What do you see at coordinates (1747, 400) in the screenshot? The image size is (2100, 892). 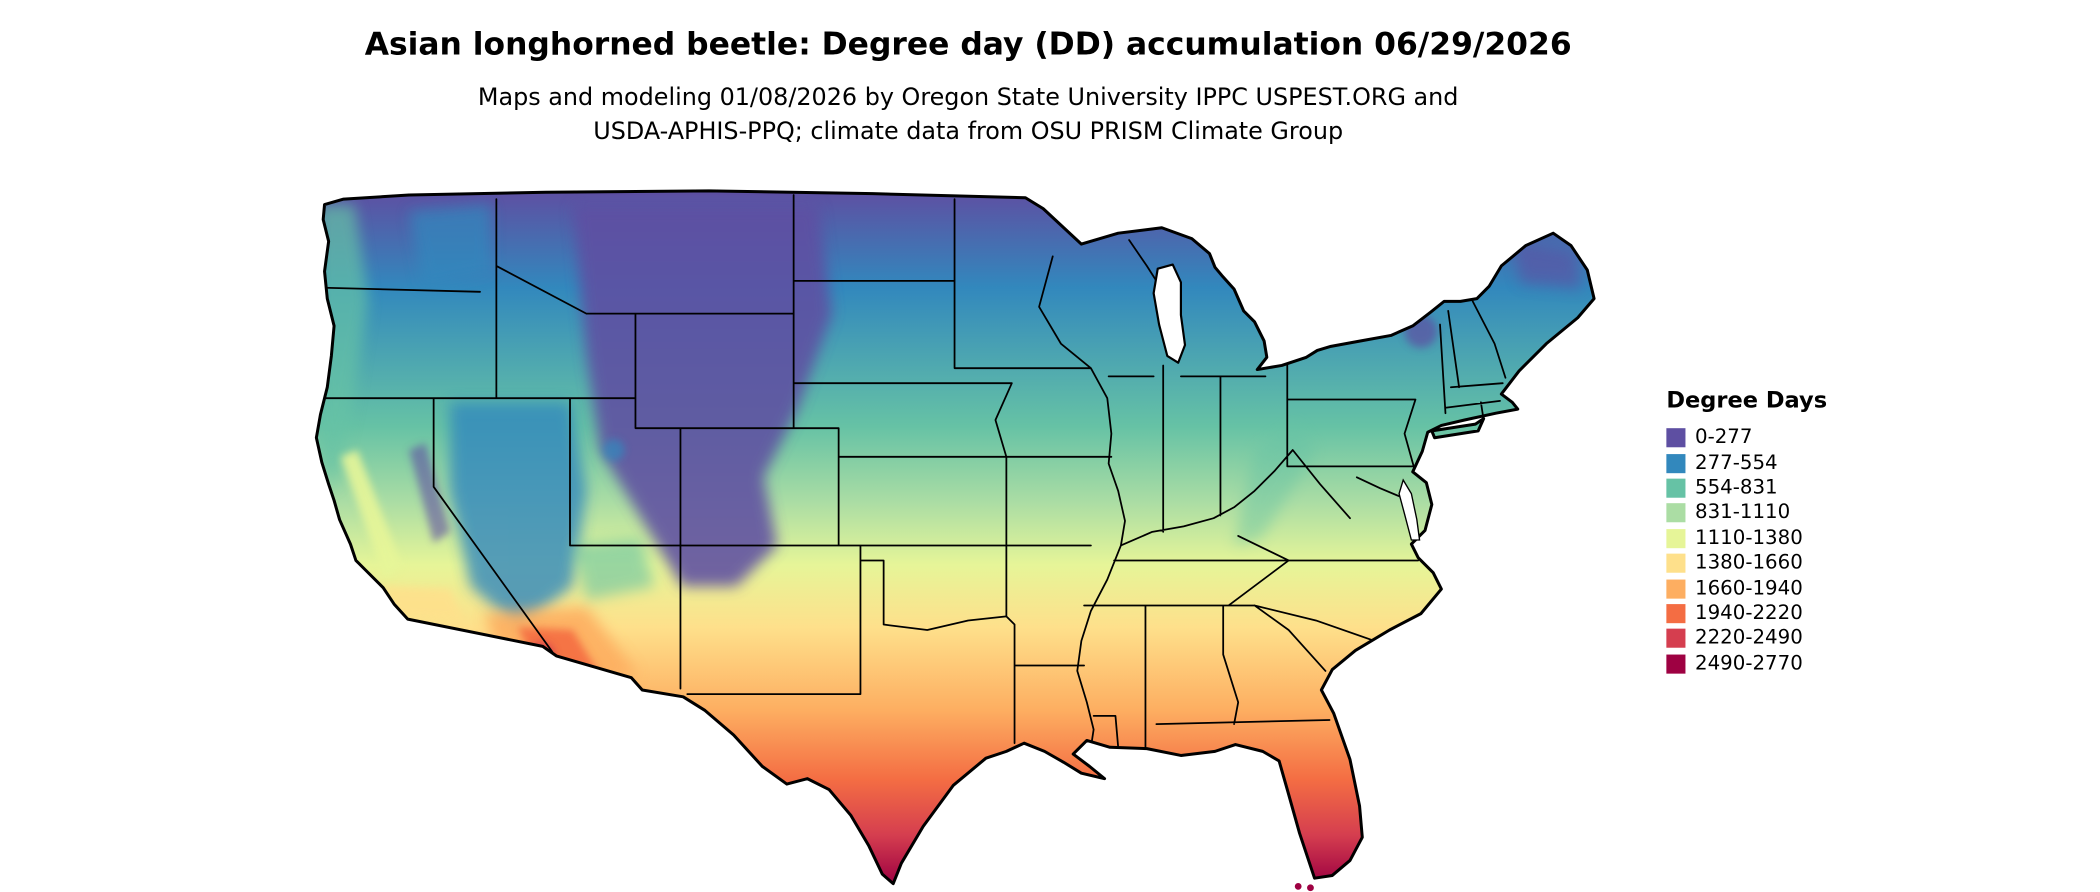 I see `legend-title: Degree Days` at bounding box center [1747, 400].